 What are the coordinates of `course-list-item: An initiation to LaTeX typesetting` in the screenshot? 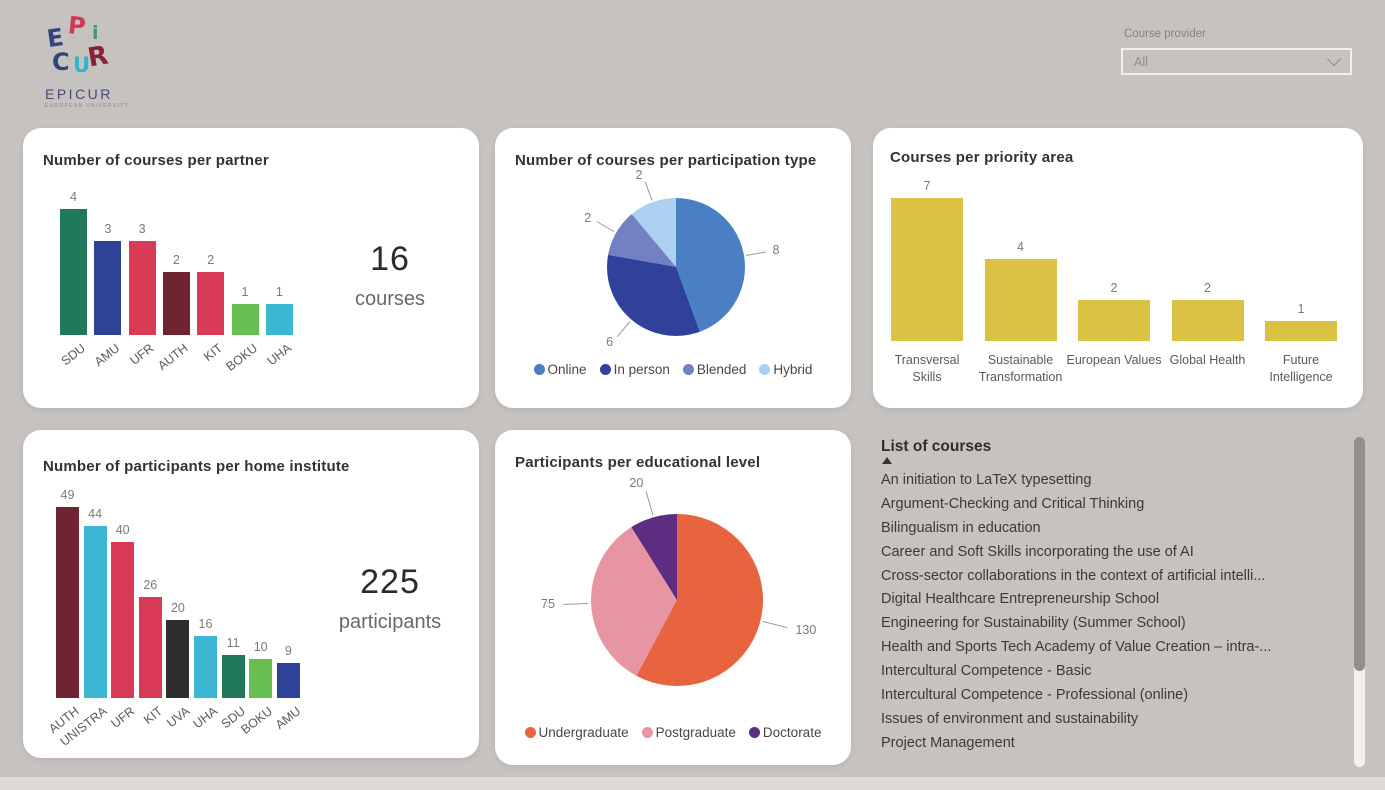 It's located at (986, 480).